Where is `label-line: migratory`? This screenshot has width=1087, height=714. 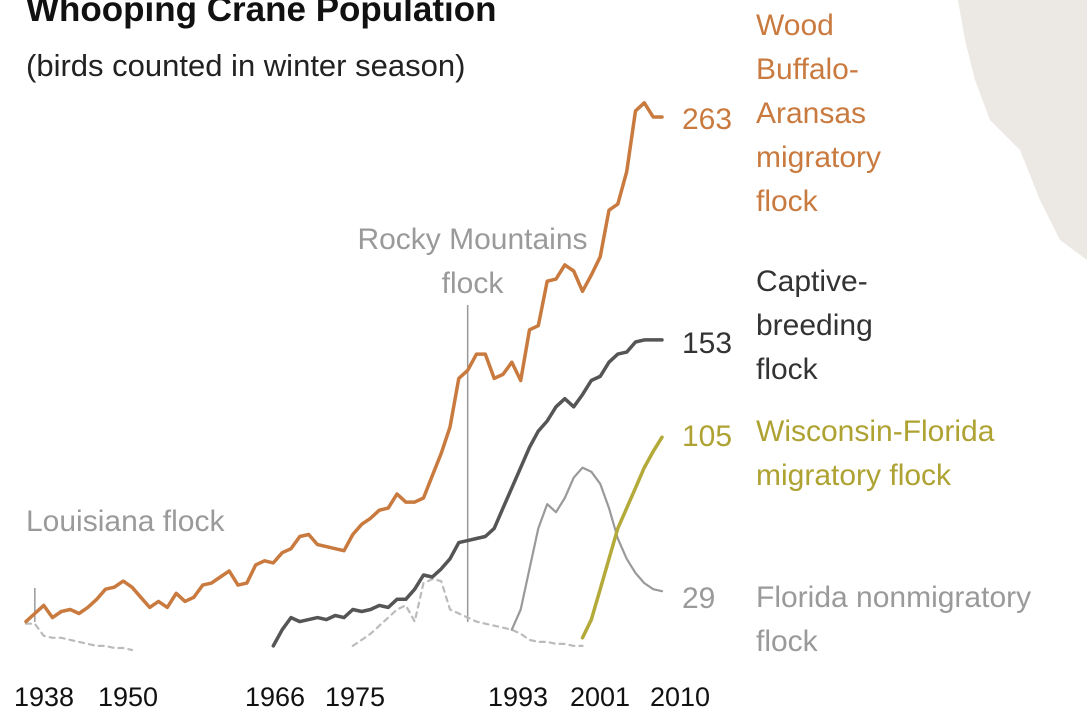
label-line: migratory is located at coordinates (819, 157).